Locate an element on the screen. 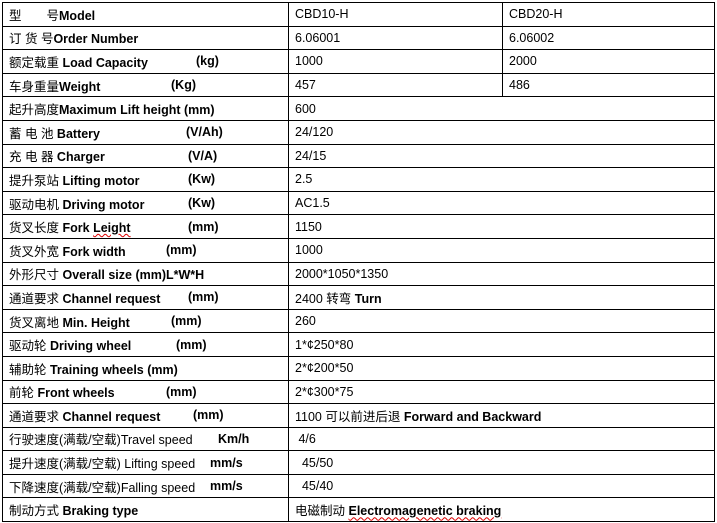 This screenshot has width=717, height=523. label-cn: 提升速度(满载/空载) is located at coordinates (65, 464).